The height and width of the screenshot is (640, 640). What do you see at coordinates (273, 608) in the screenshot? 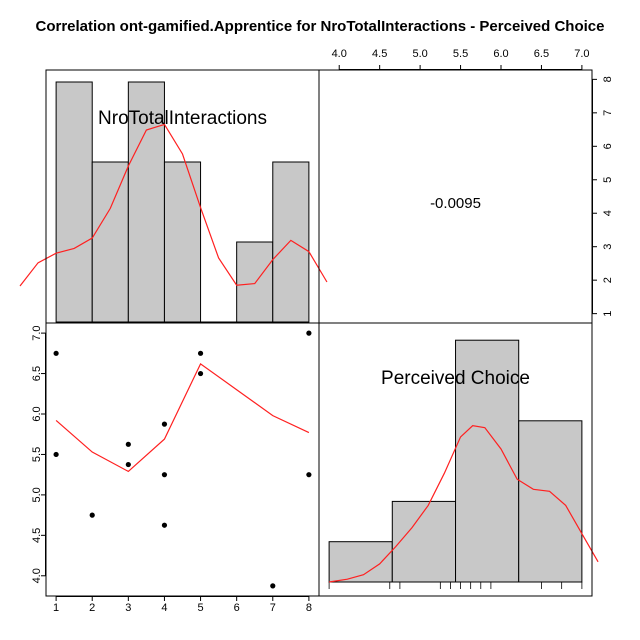
I see `x-tick-label: 7` at bounding box center [273, 608].